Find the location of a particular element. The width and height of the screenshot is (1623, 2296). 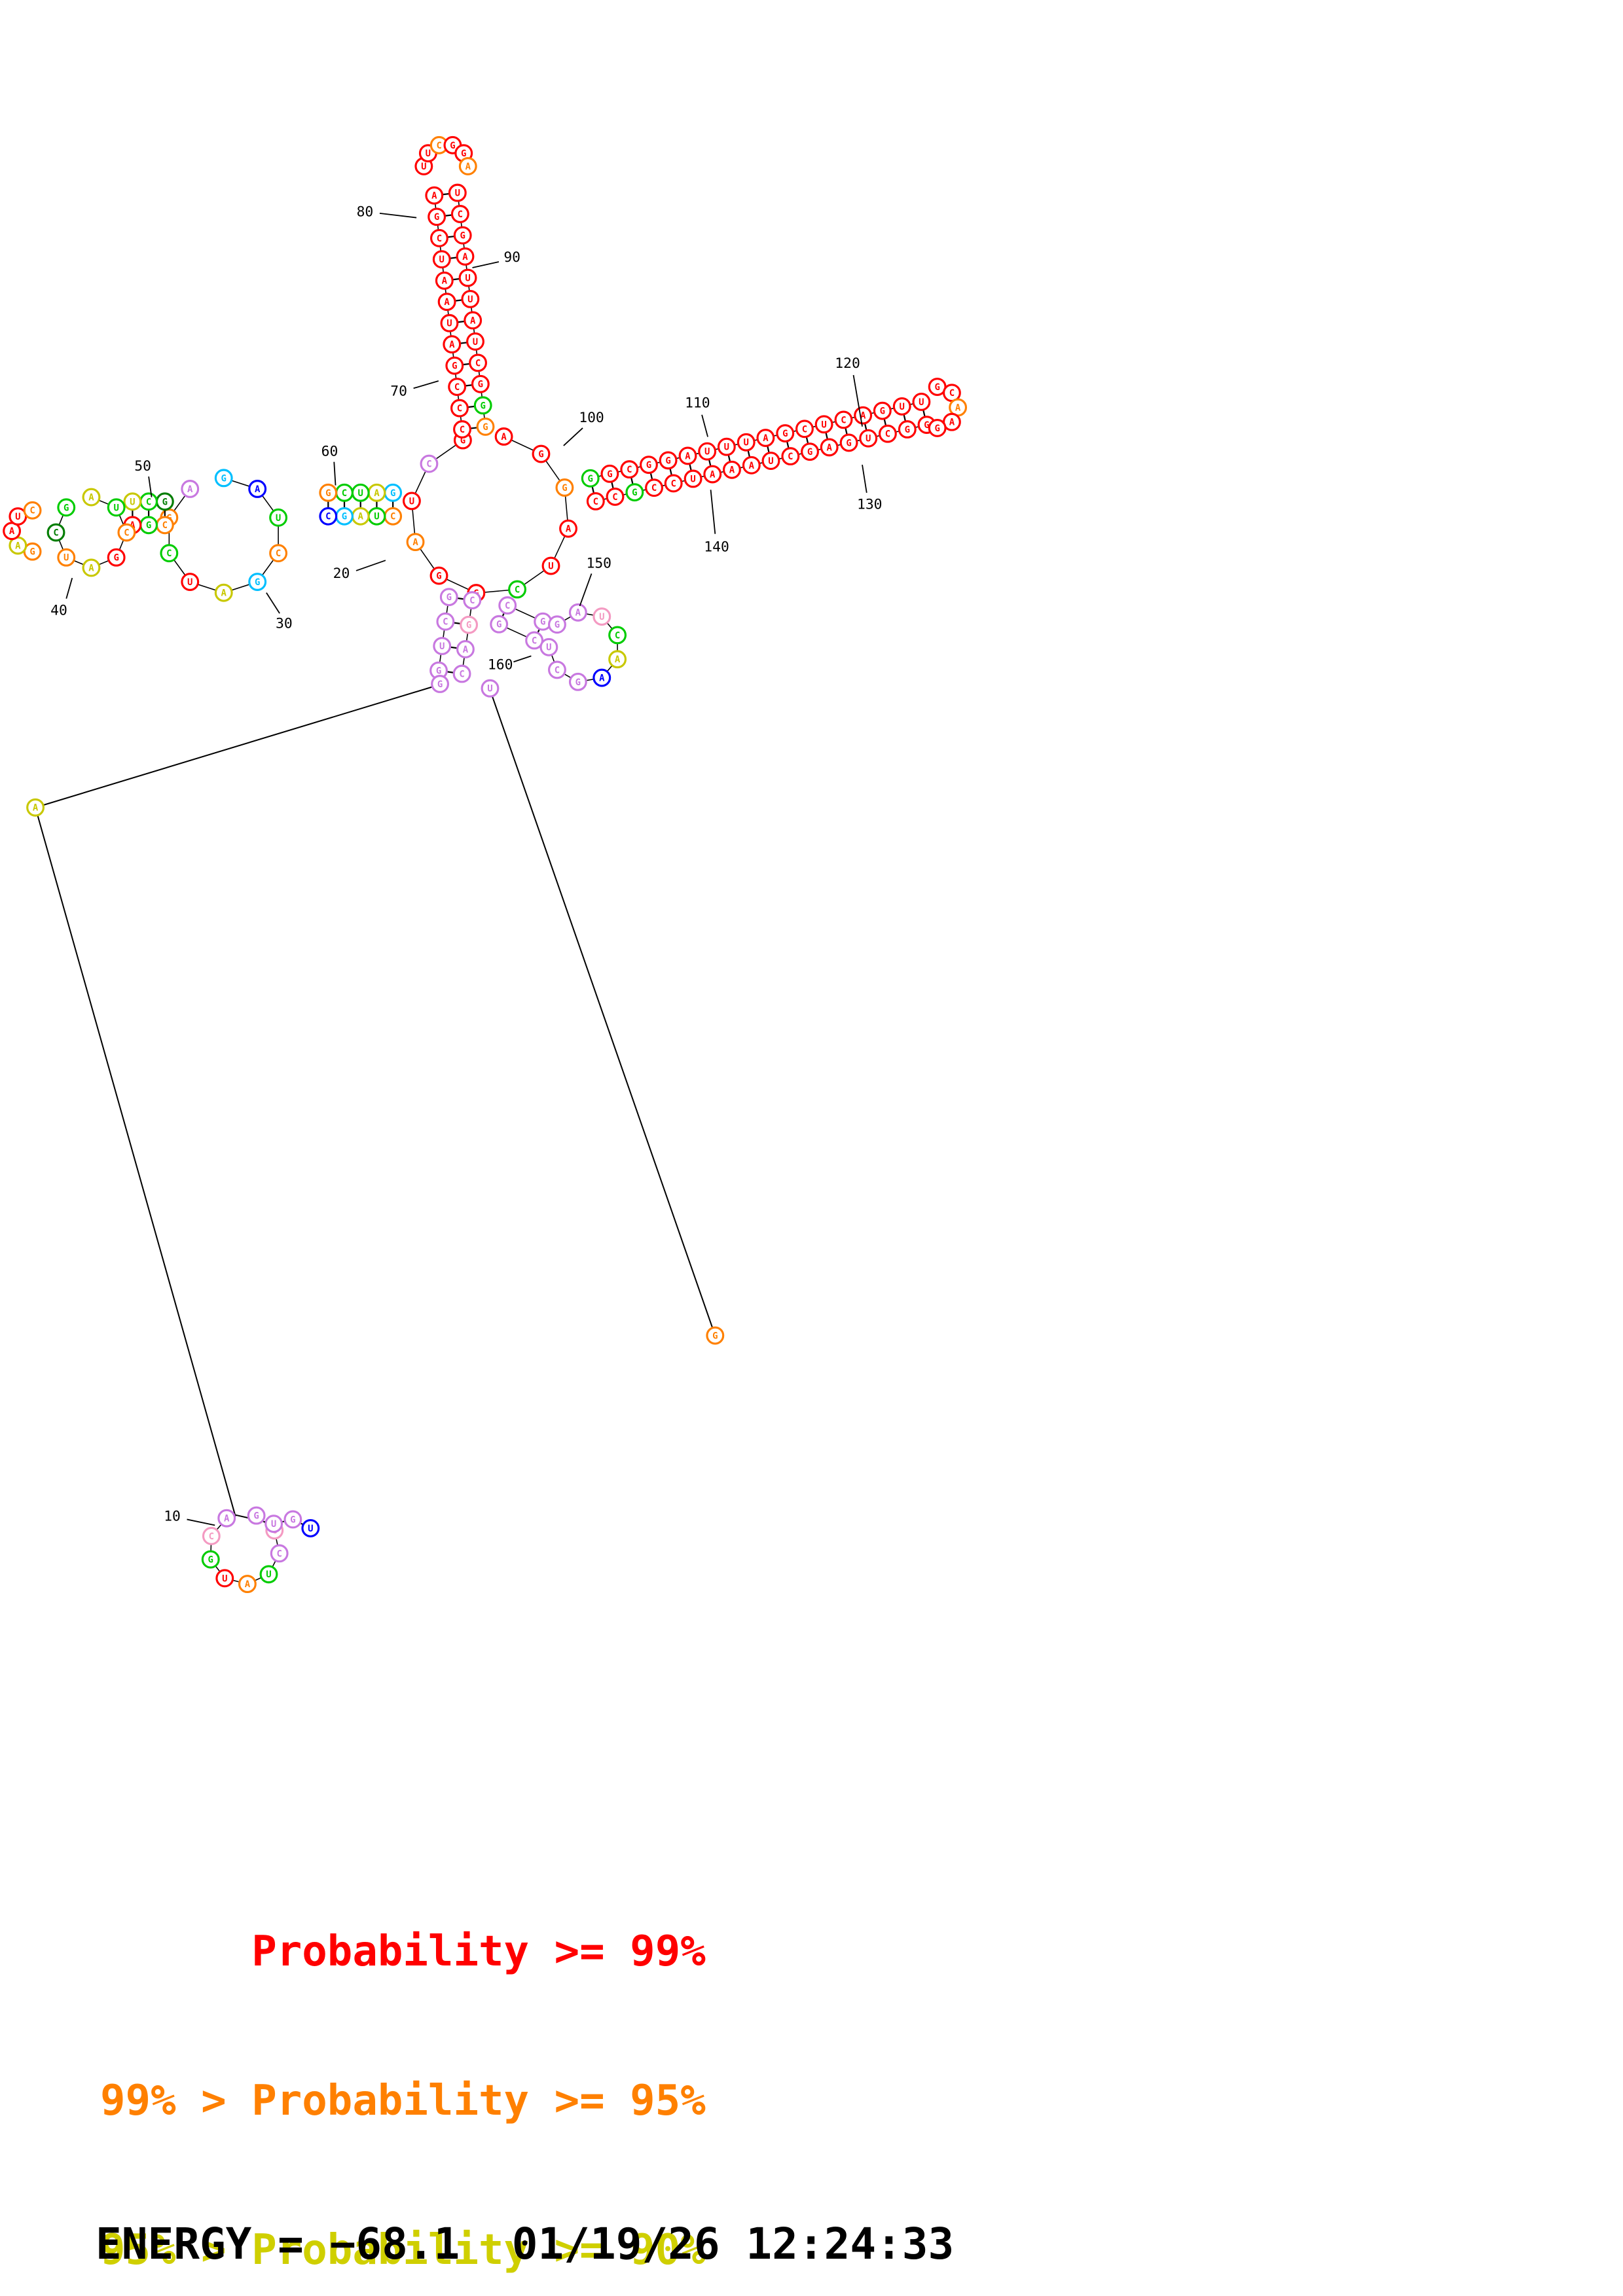

top-hairpin-loop: UUC GGA is located at coordinates (445, 155).